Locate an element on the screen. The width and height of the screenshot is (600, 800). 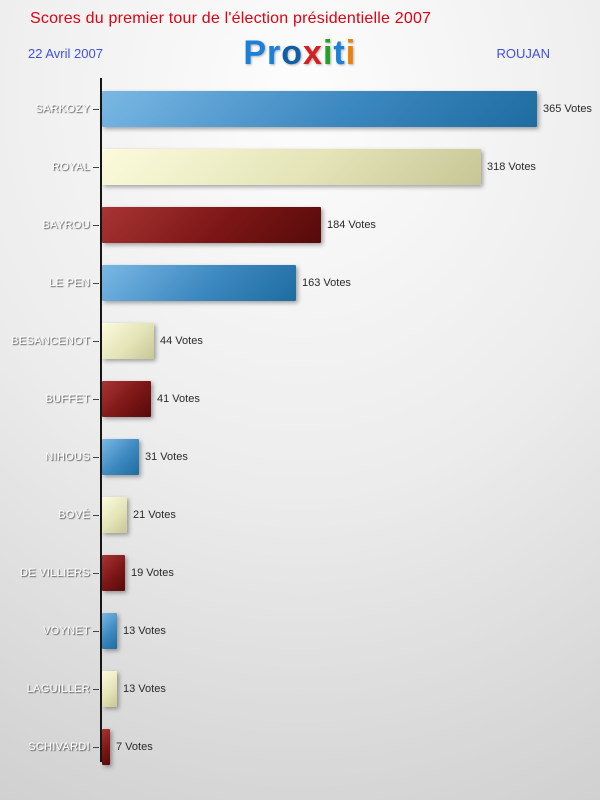
category-label: BESANCENOT is located at coordinates (50, 341).